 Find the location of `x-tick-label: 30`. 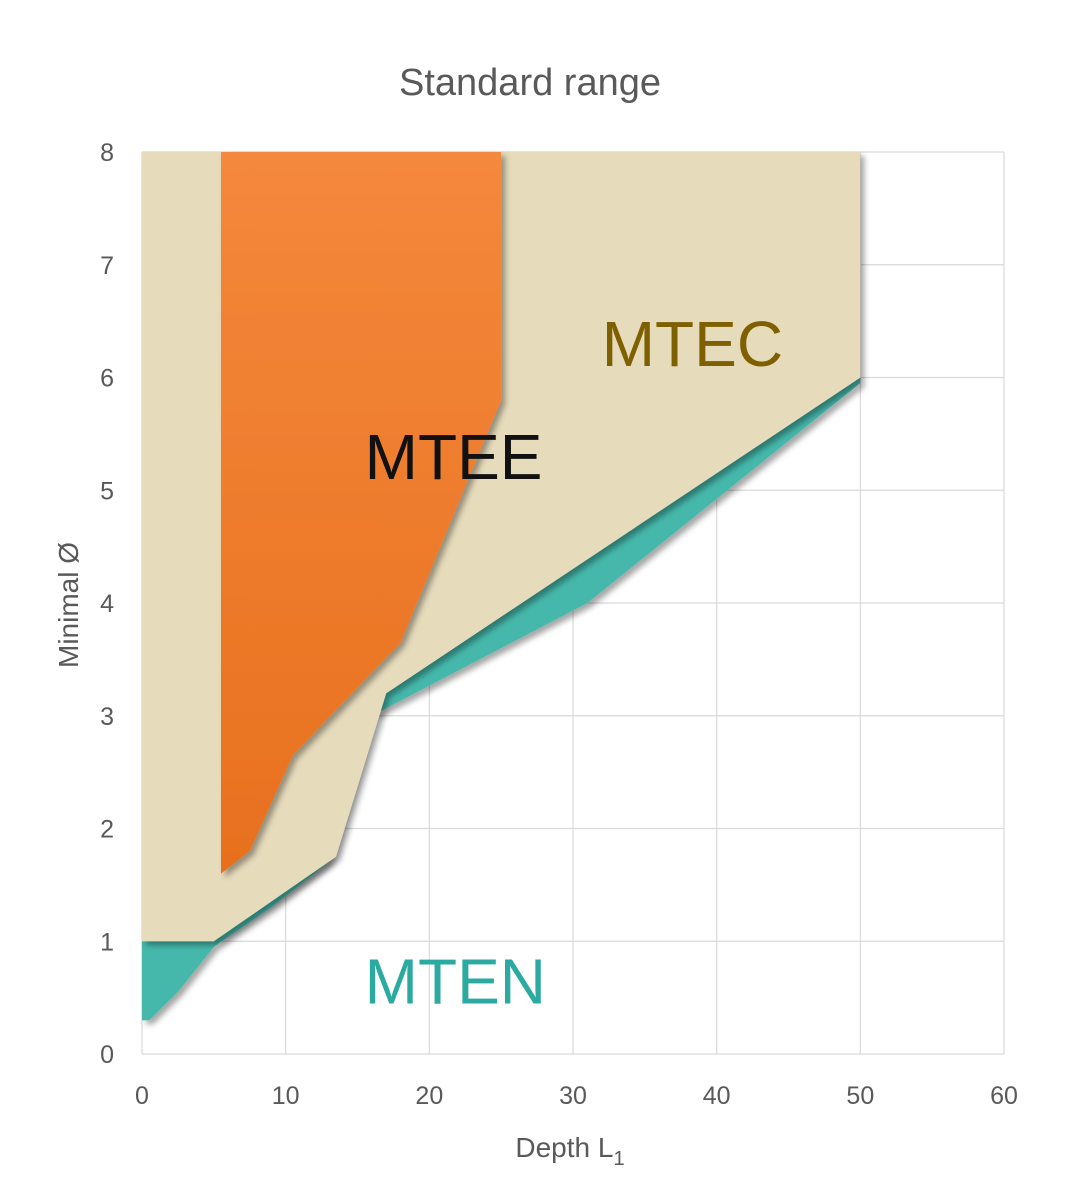

x-tick-label: 30 is located at coordinates (573, 1096).